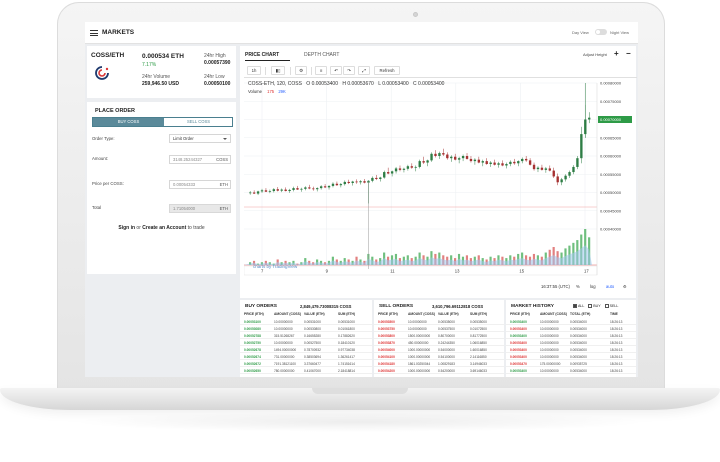 The image size is (720, 462). What do you see at coordinates (200, 184) in the screenshot?
I see `price-input: 0.00054333 ETH` at bounding box center [200, 184].